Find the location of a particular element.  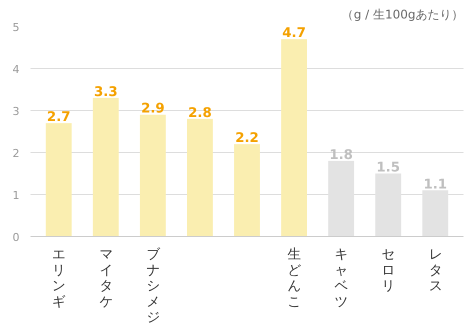

data-label: 1.5 is located at coordinates (388, 168).